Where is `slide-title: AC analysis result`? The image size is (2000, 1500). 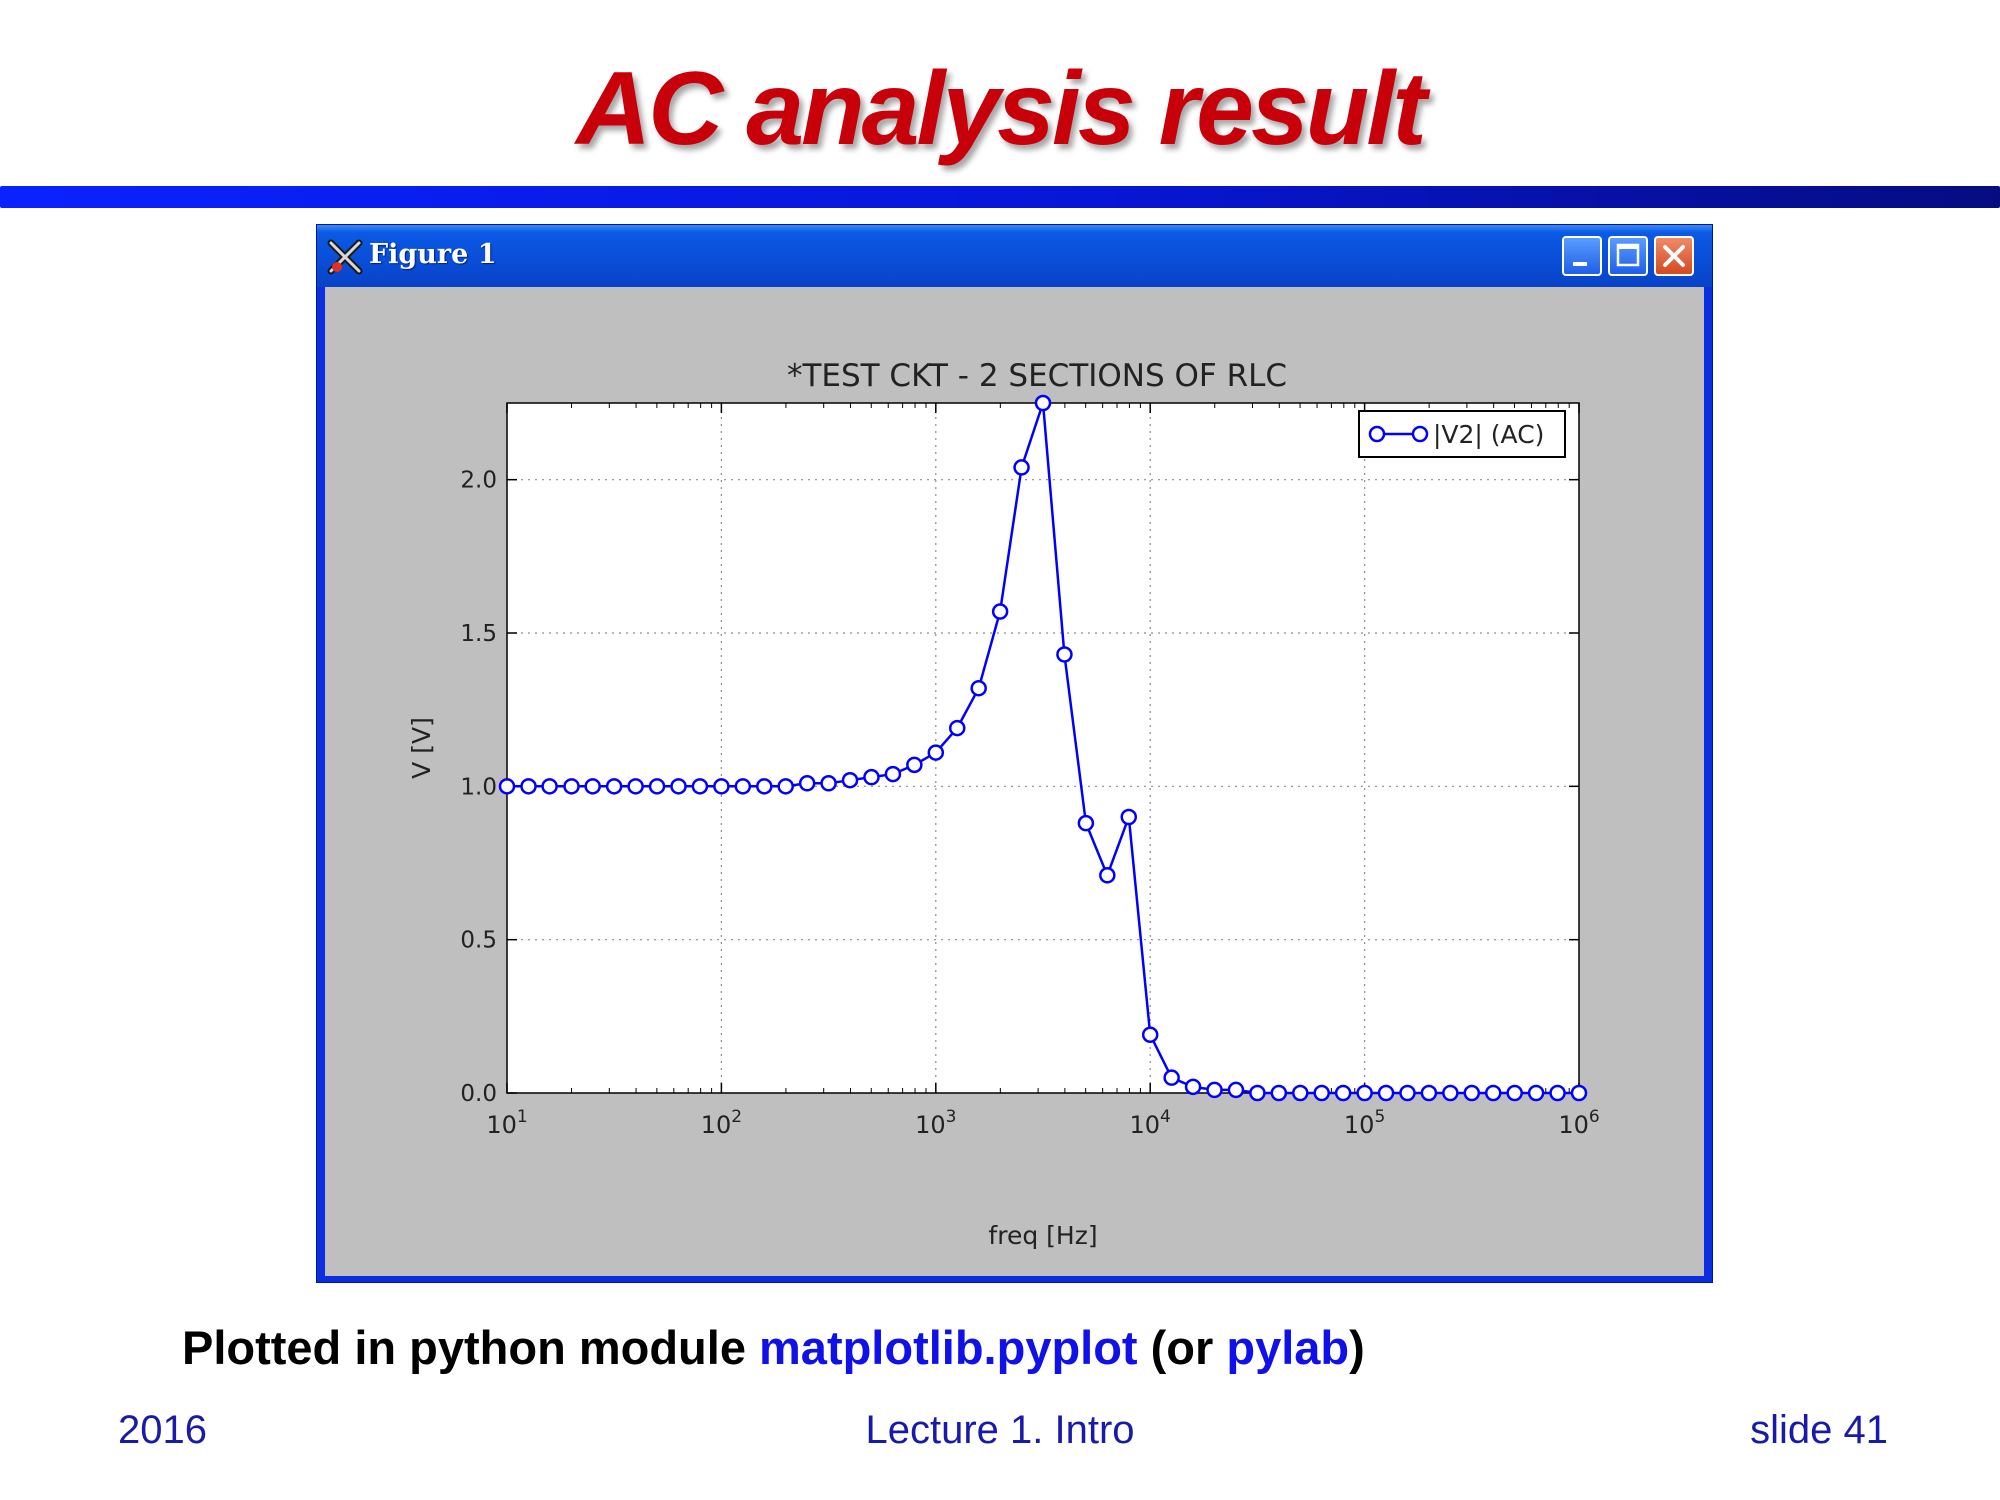
slide-title: AC analysis result is located at coordinates (1001, 109).